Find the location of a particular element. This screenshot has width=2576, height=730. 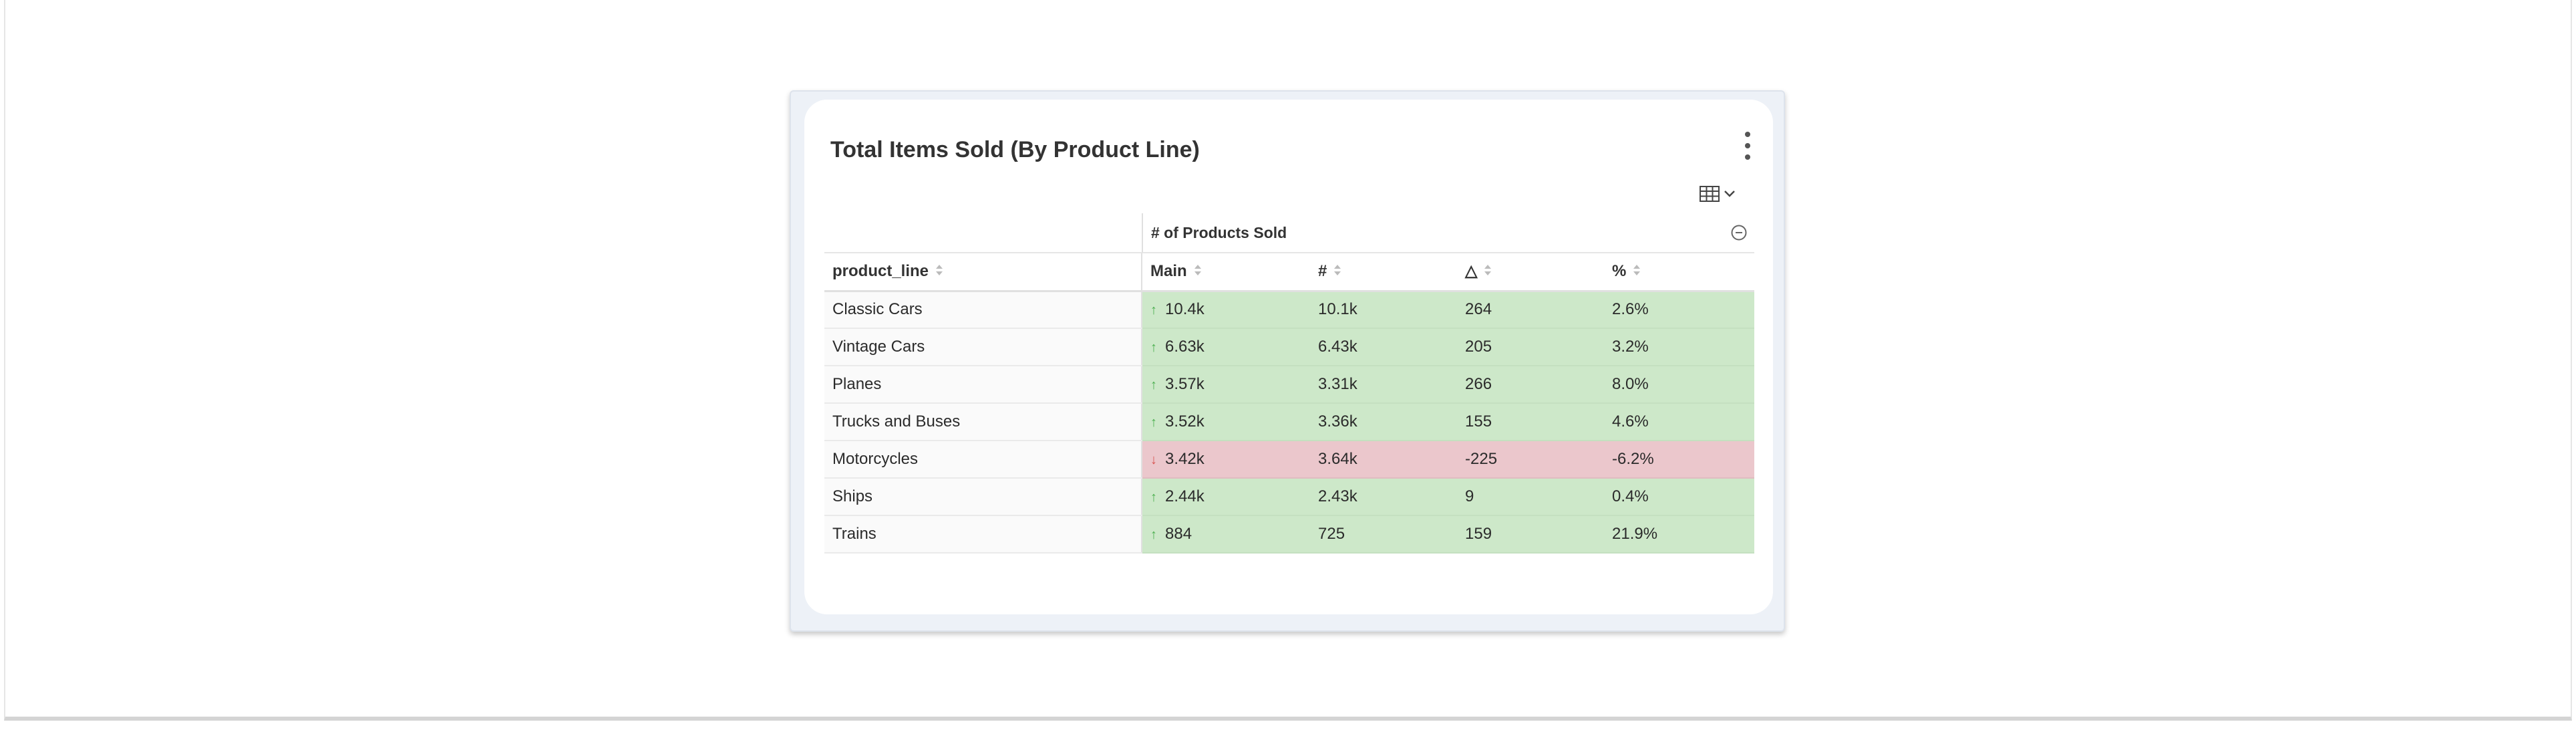

cell-main-value: 6.63k is located at coordinates (1184, 347).